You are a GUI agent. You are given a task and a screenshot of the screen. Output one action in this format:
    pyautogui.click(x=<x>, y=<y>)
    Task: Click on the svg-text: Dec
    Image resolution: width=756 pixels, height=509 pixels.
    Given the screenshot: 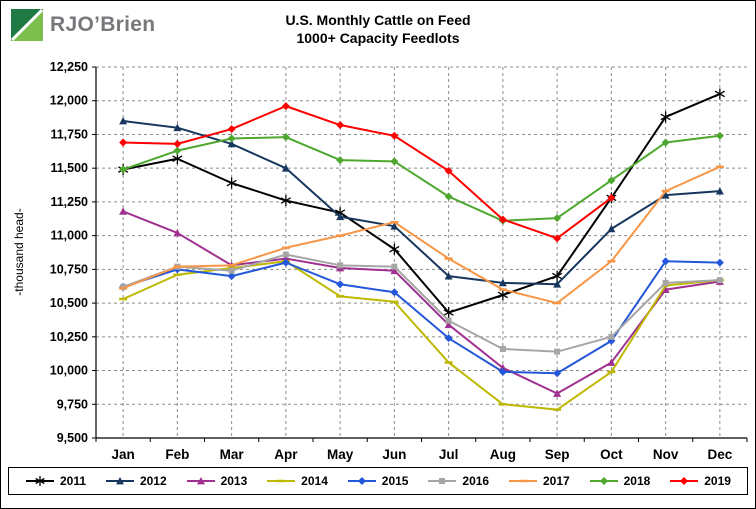 What is the action you would take?
    pyautogui.click(x=719, y=454)
    